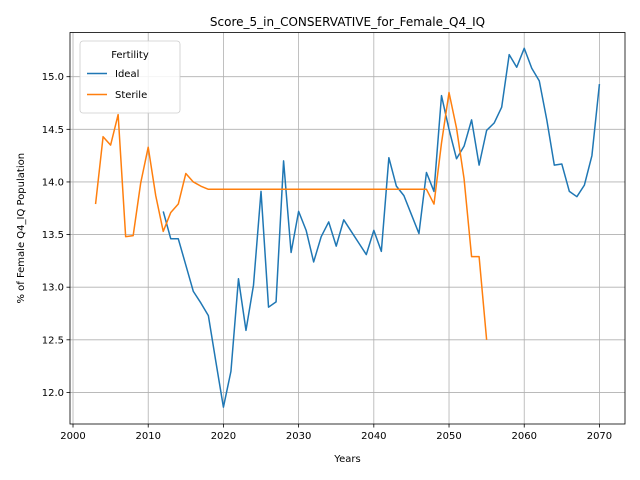  Describe the element at coordinates (21, 228) in the screenshot. I see `y-axis-label: % of Female Q4_IQ Population` at that location.